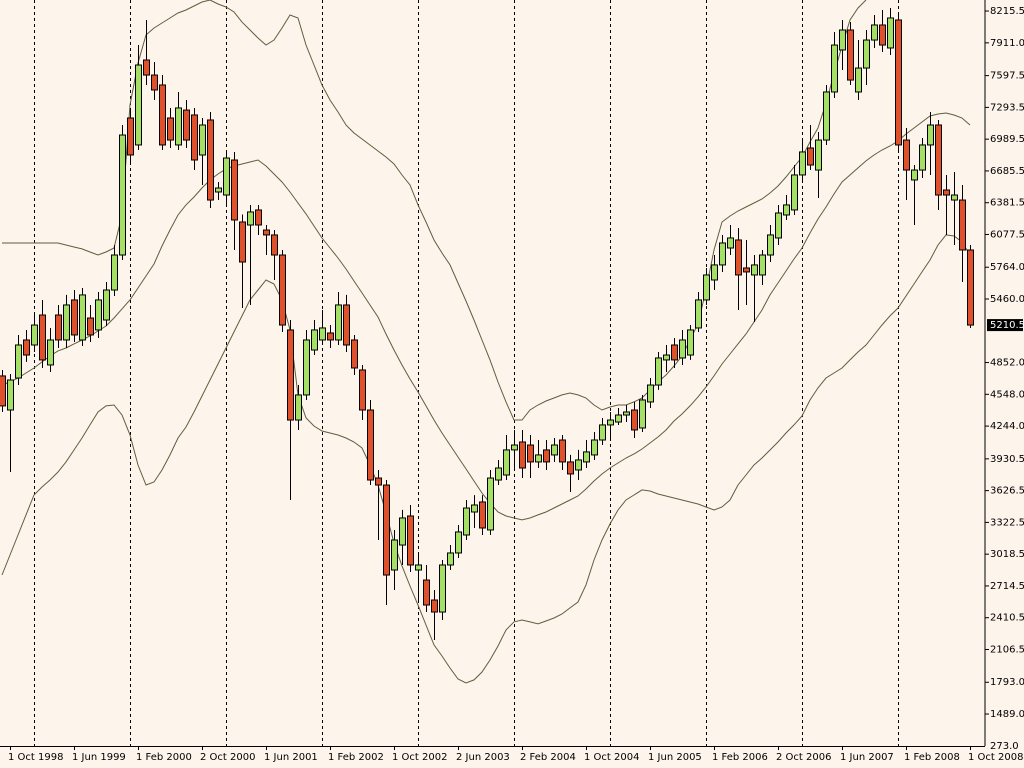 The width and height of the screenshot is (1024, 768). What do you see at coordinates (1007, 618) in the screenshot?
I see `y-tick-label: 2410.5` at bounding box center [1007, 618].